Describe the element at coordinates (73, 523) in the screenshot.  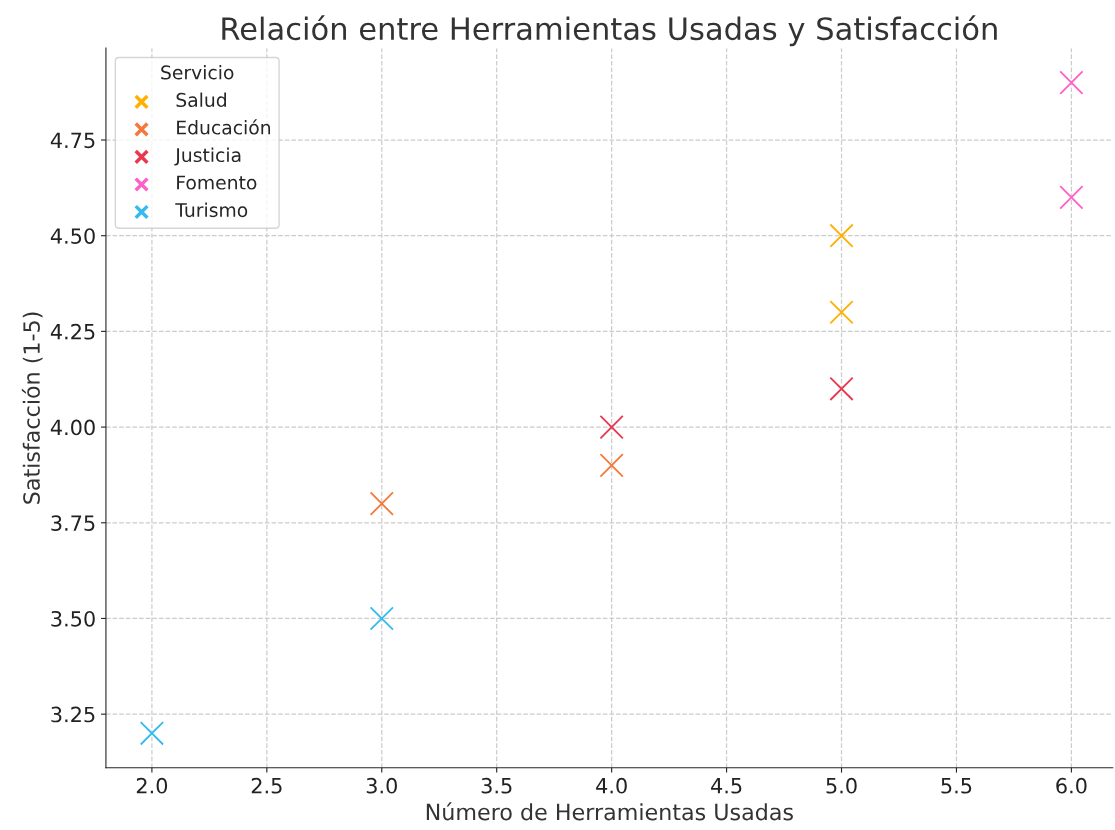
I see `y-tick-label: 3.75` at that location.